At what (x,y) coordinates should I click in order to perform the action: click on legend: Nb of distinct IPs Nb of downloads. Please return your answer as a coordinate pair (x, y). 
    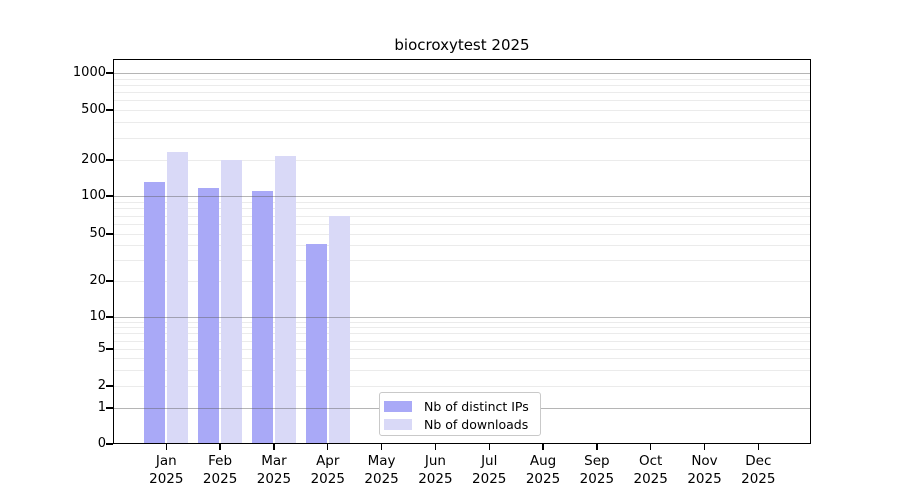
    Looking at the image, I should click on (460, 414).